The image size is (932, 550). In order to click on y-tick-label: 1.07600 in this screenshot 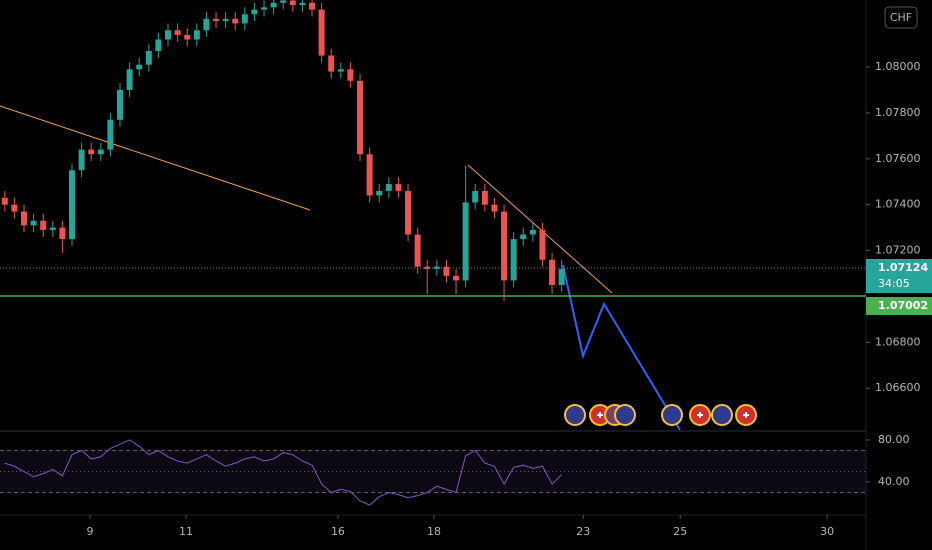, I will do `click(898, 158)`.